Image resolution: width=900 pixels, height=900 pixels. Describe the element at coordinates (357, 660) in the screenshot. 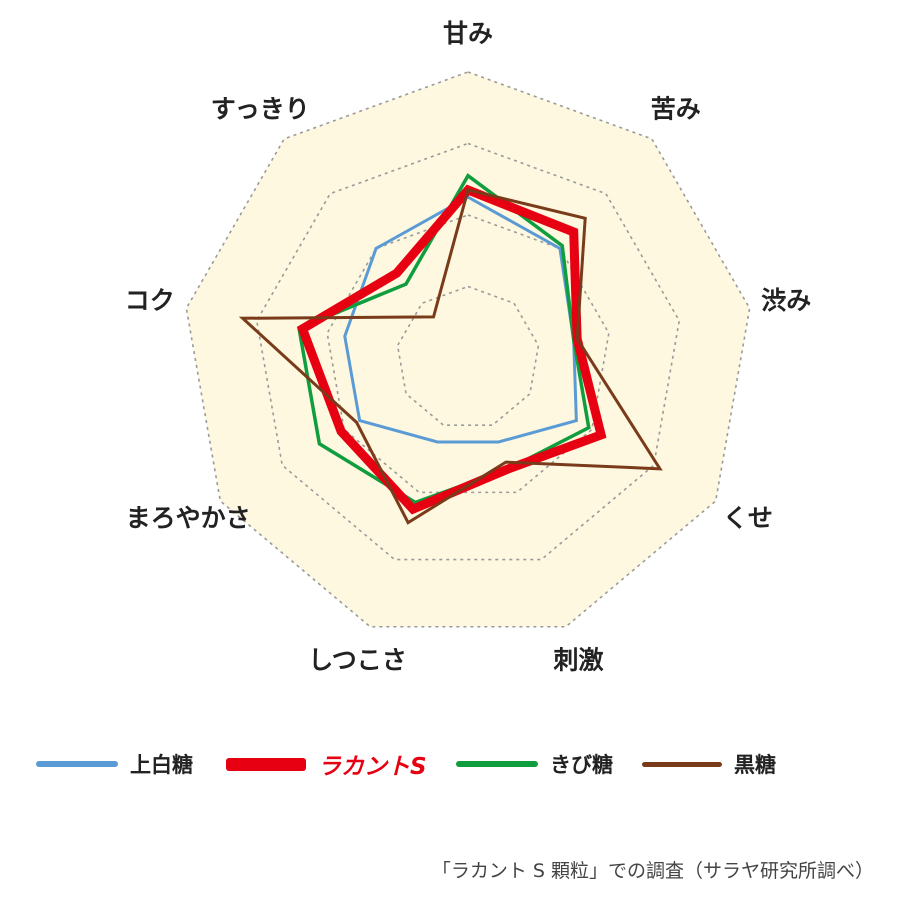

I see `axis-label-5: しつこさ` at that location.